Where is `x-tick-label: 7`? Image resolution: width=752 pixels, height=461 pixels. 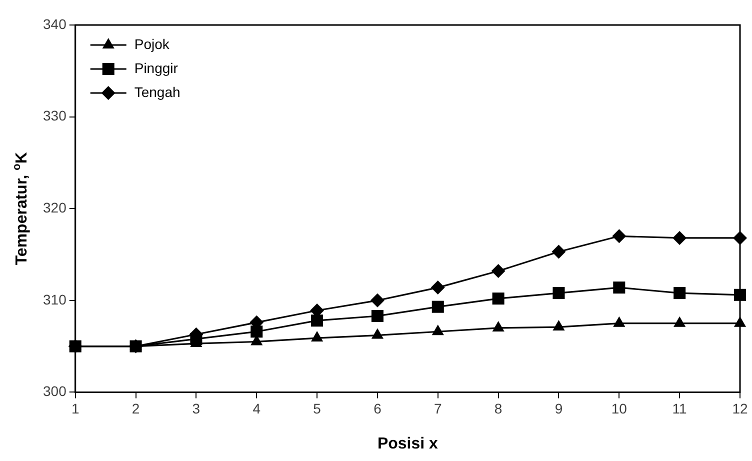
x-tick-label: 7 is located at coordinates (438, 408).